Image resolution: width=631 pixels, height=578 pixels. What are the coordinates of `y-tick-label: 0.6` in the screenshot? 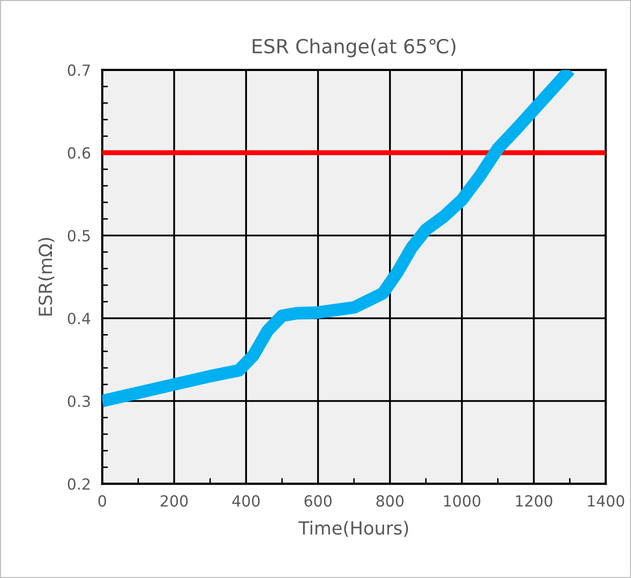 It's located at (79, 153).